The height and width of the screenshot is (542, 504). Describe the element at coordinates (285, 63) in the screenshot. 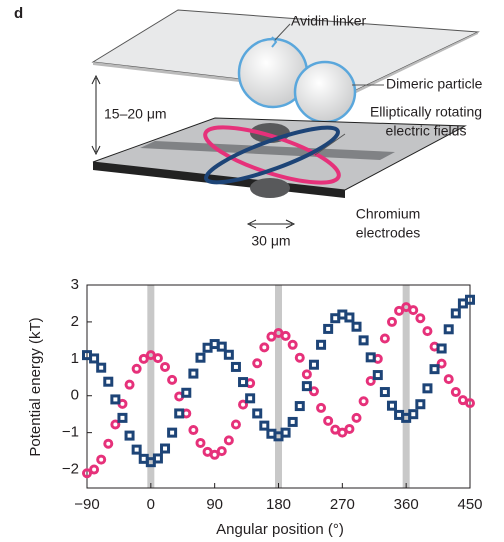

I see `top-plate-edge` at that location.